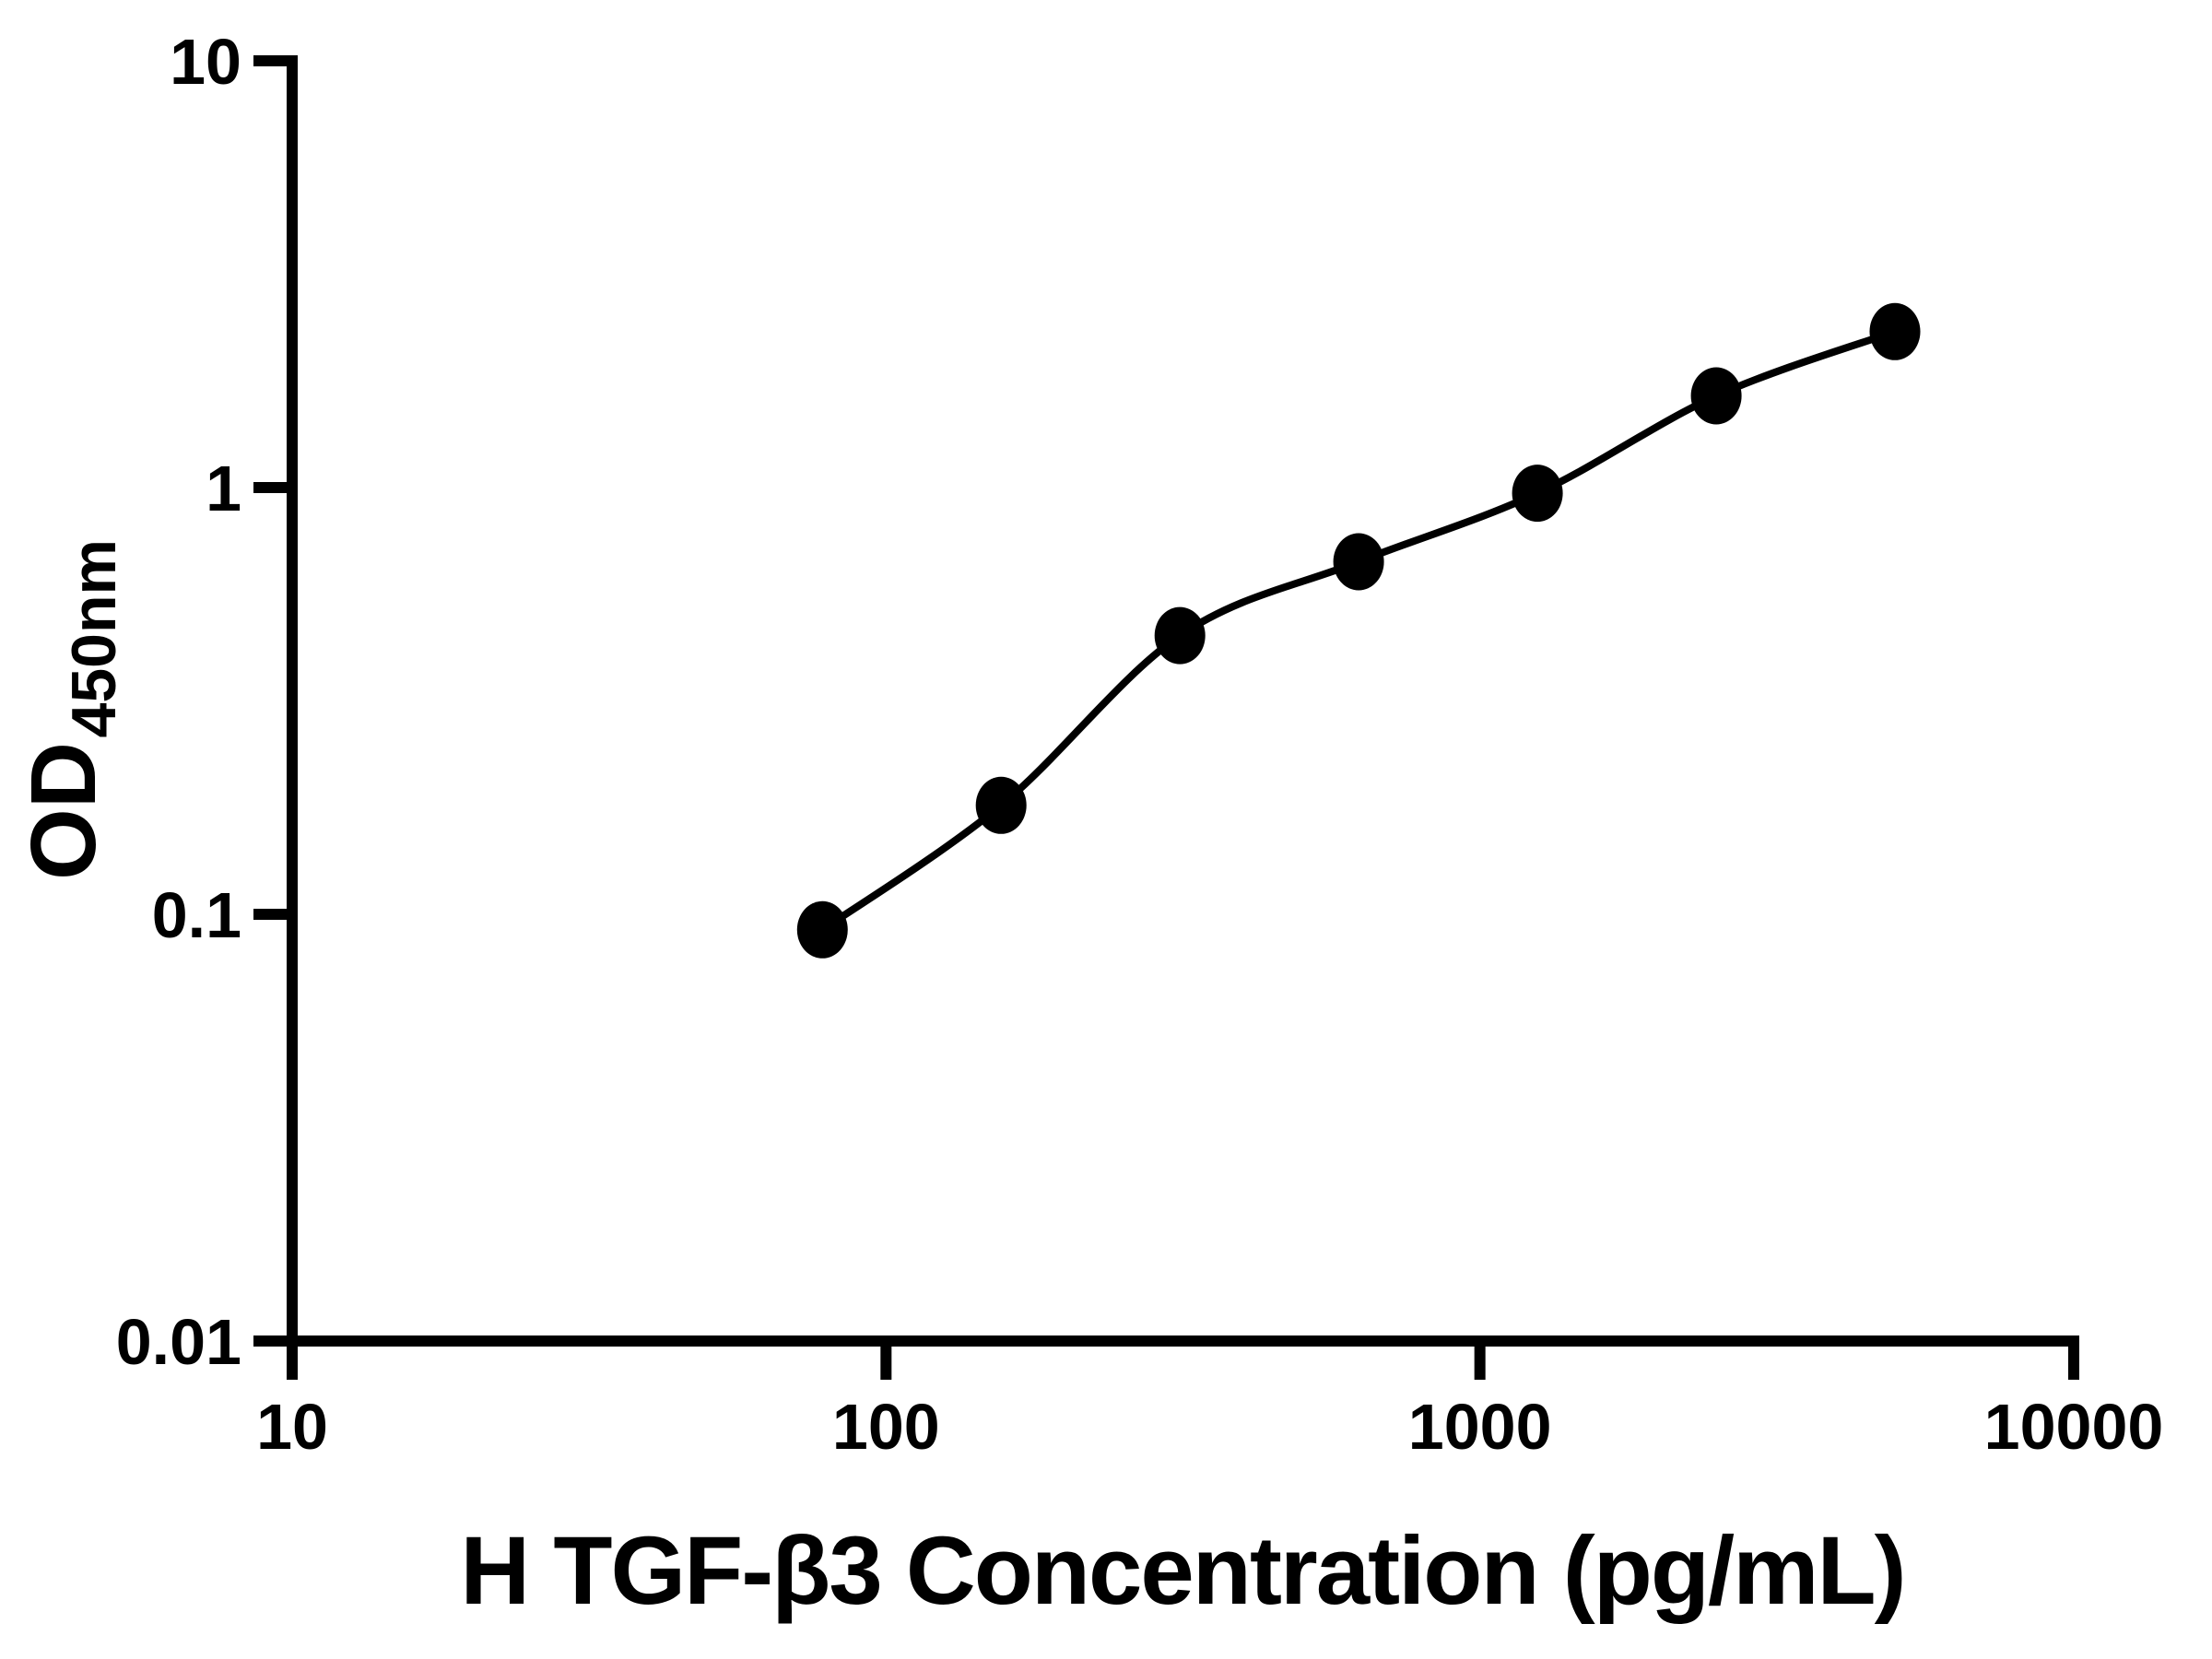  I want to click on y-tick-label-10: 10, so click(205, 62).